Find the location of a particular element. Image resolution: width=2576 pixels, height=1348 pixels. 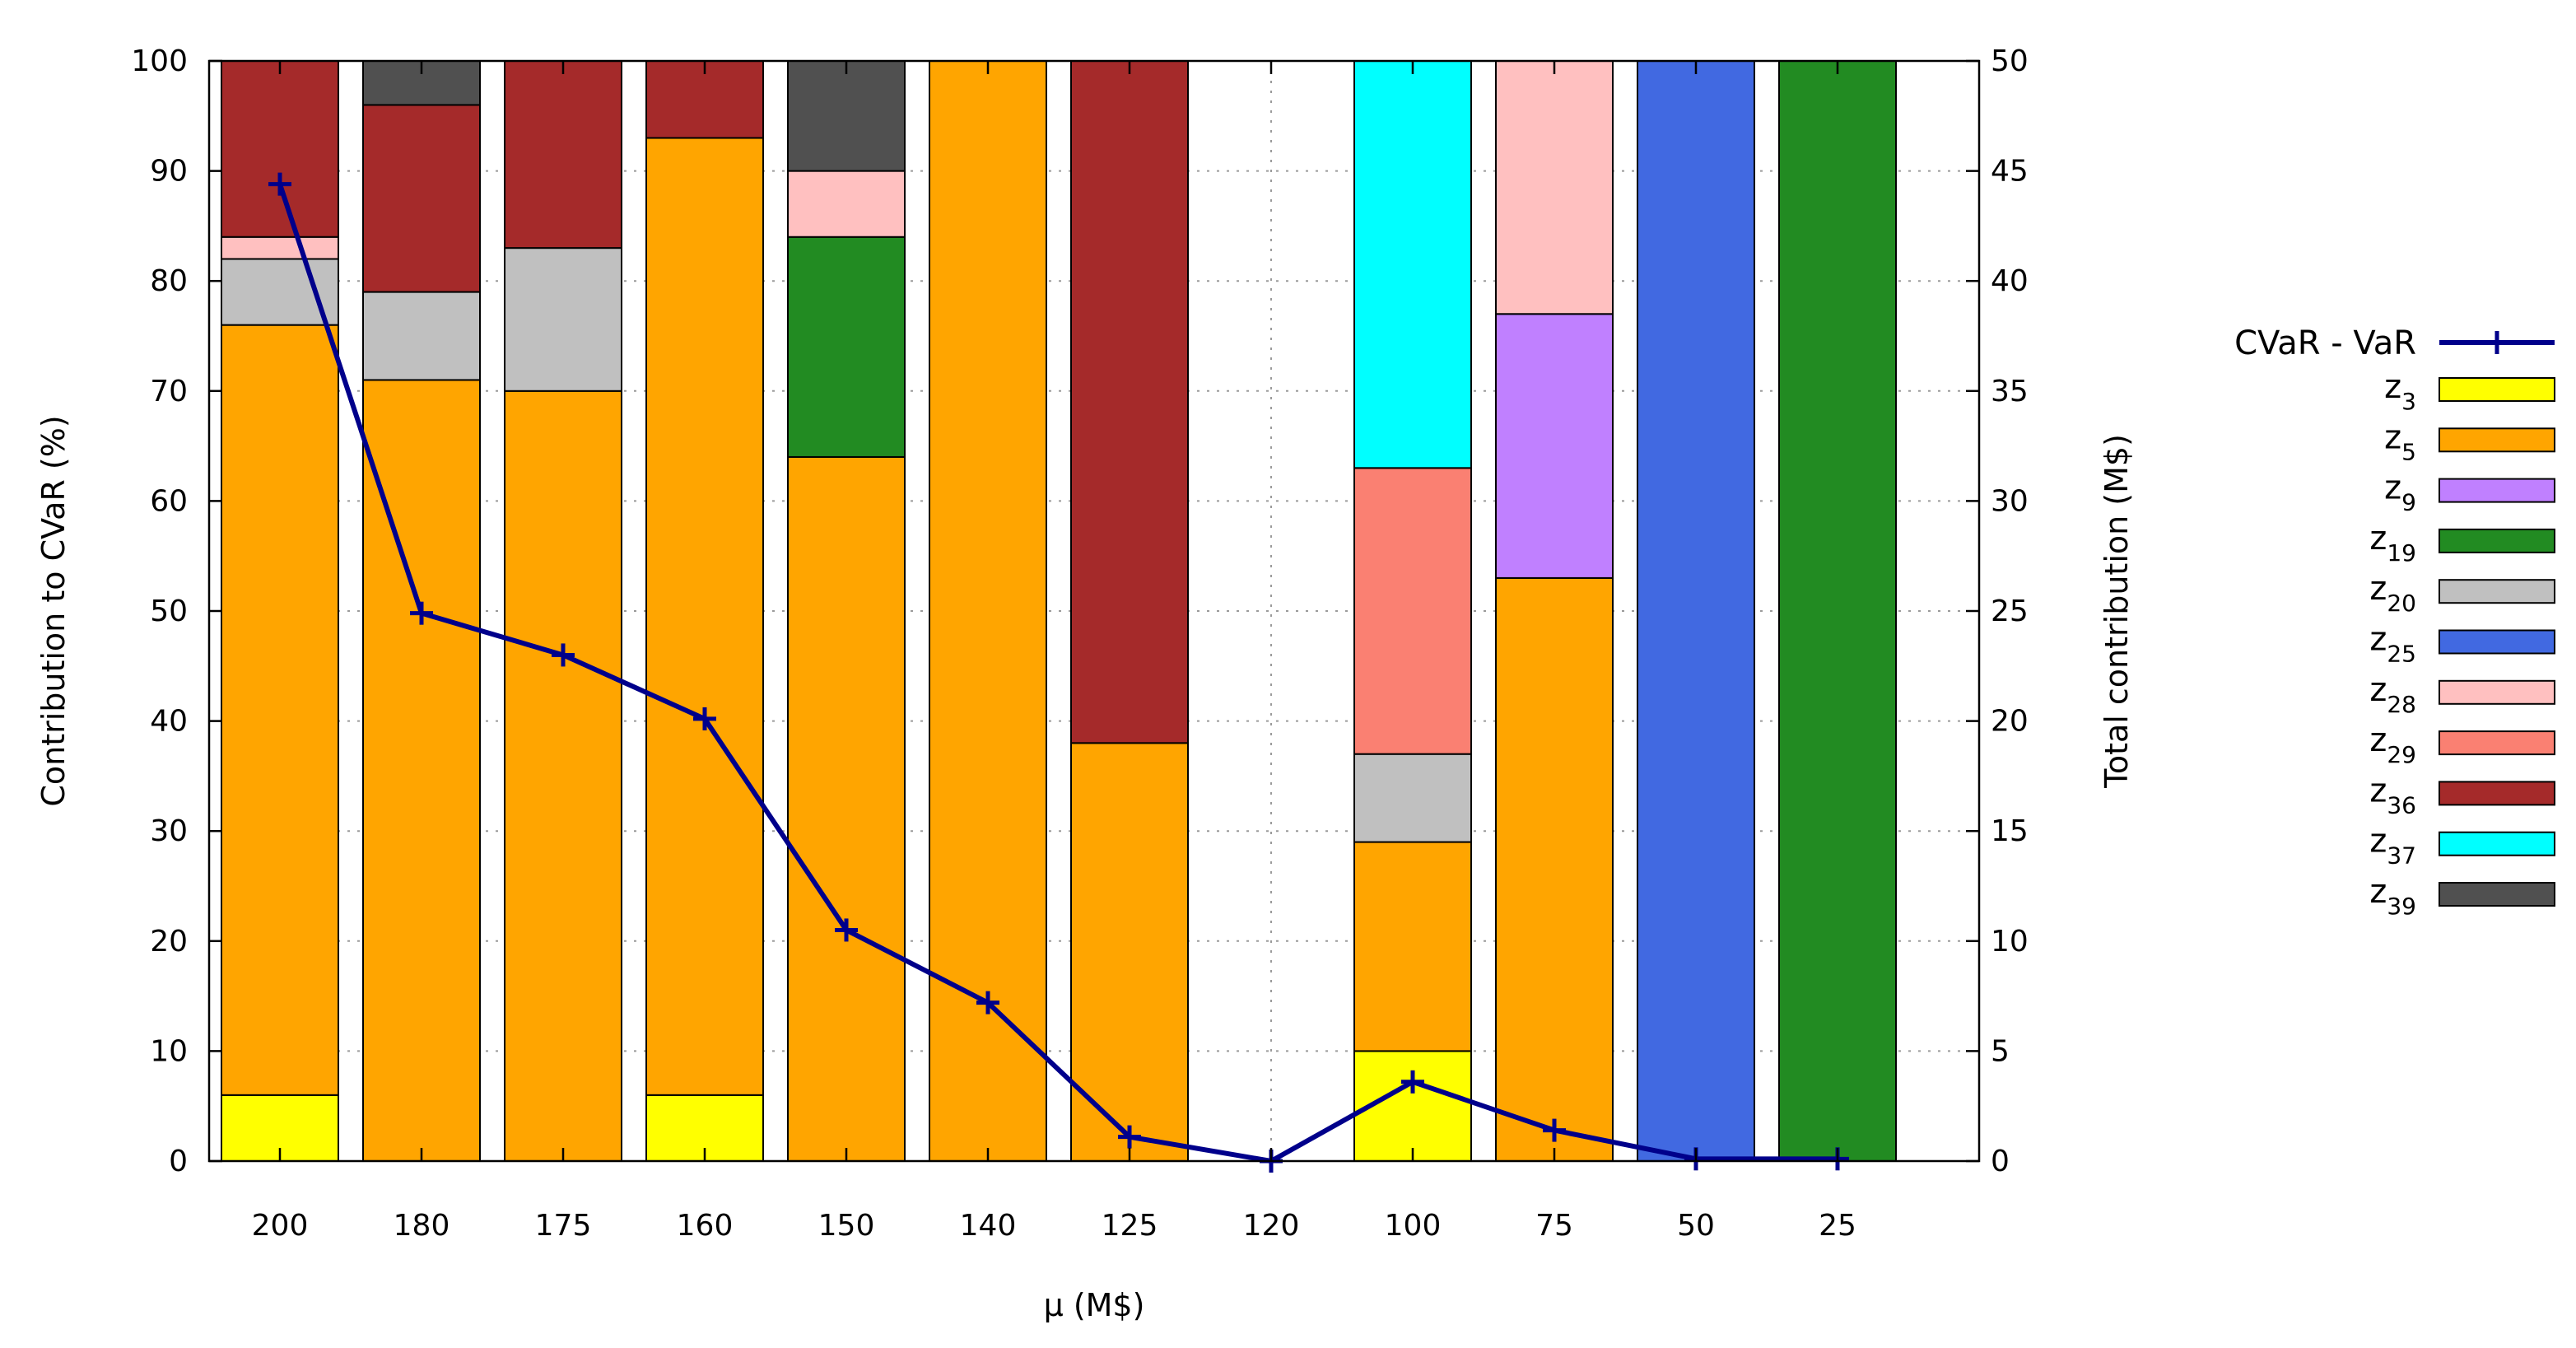

x-tick-label: 150 is located at coordinates (846, 1226).